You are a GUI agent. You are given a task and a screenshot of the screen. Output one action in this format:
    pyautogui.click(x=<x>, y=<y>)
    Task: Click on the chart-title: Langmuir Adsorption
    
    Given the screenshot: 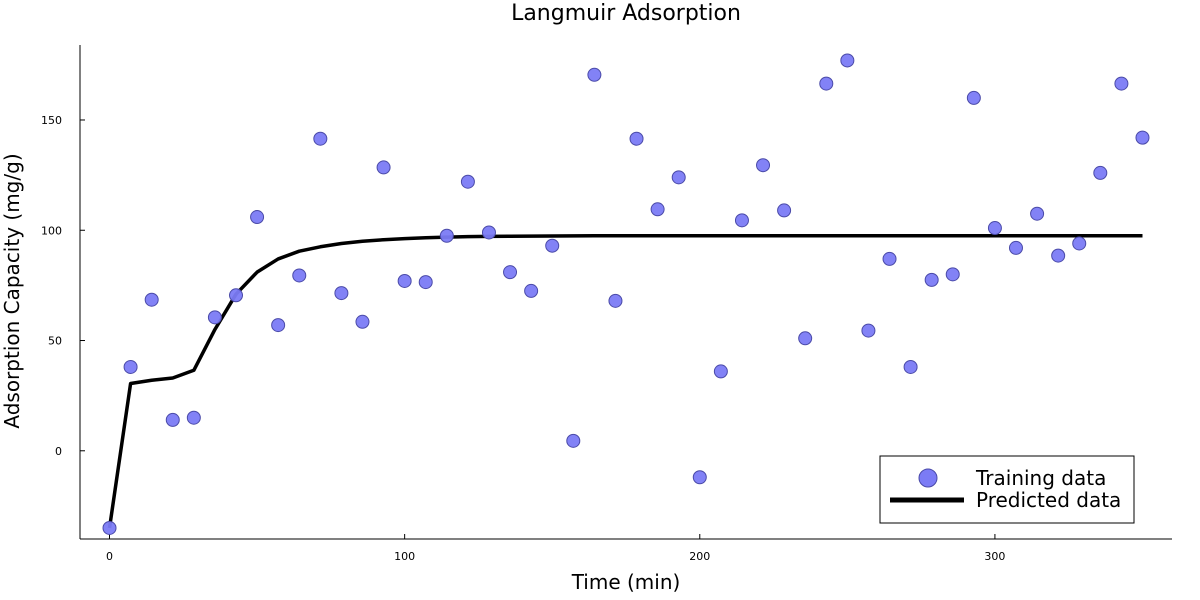 What is the action you would take?
    pyautogui.click(x=626, y=13)
    